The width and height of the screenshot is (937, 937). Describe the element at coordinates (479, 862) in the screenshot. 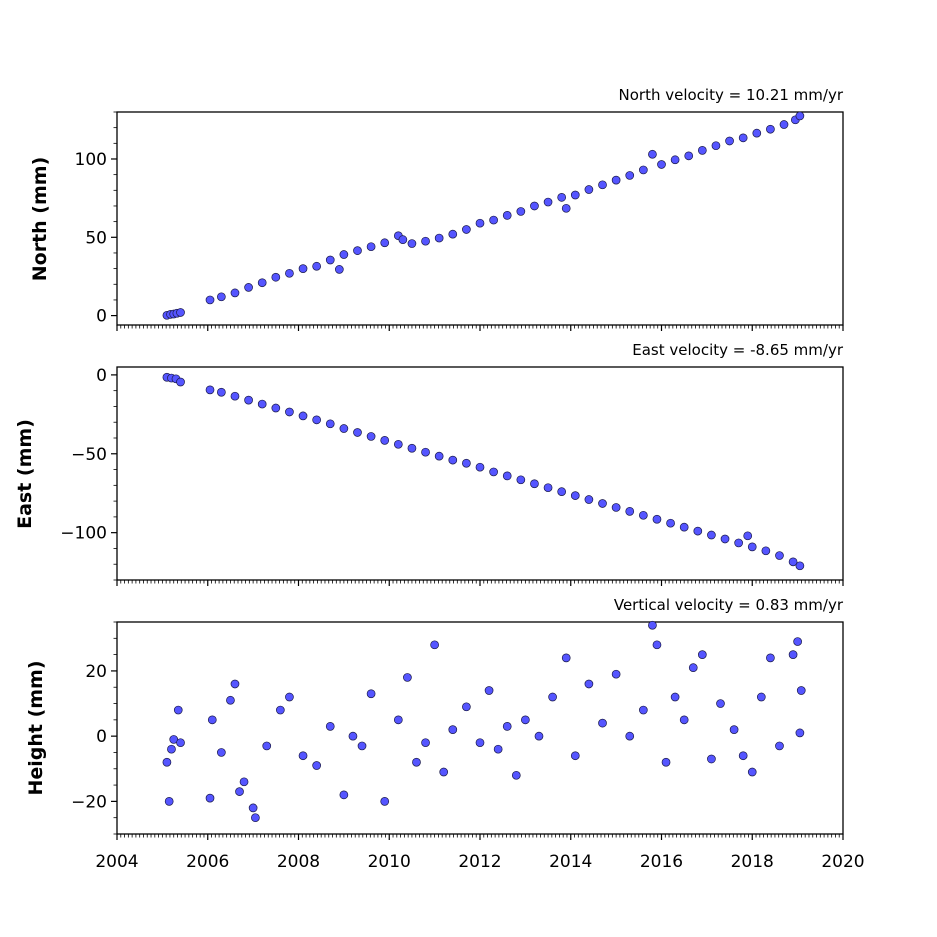

I see `height-x-tick-label: 2012` at that location.